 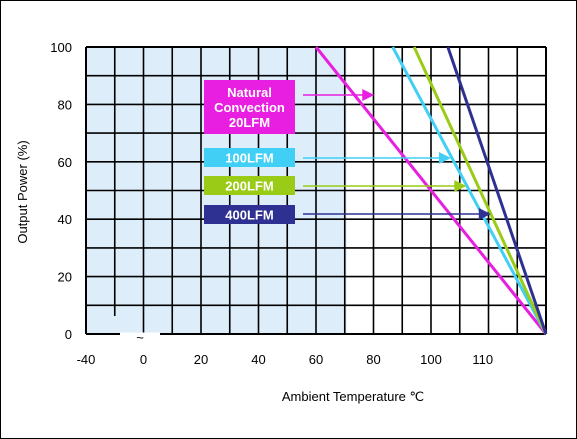 What do you see at coordinates (249, 92) in the screenshot?
I see `legend-box-label: Natural` at bounding box center [249, 92].